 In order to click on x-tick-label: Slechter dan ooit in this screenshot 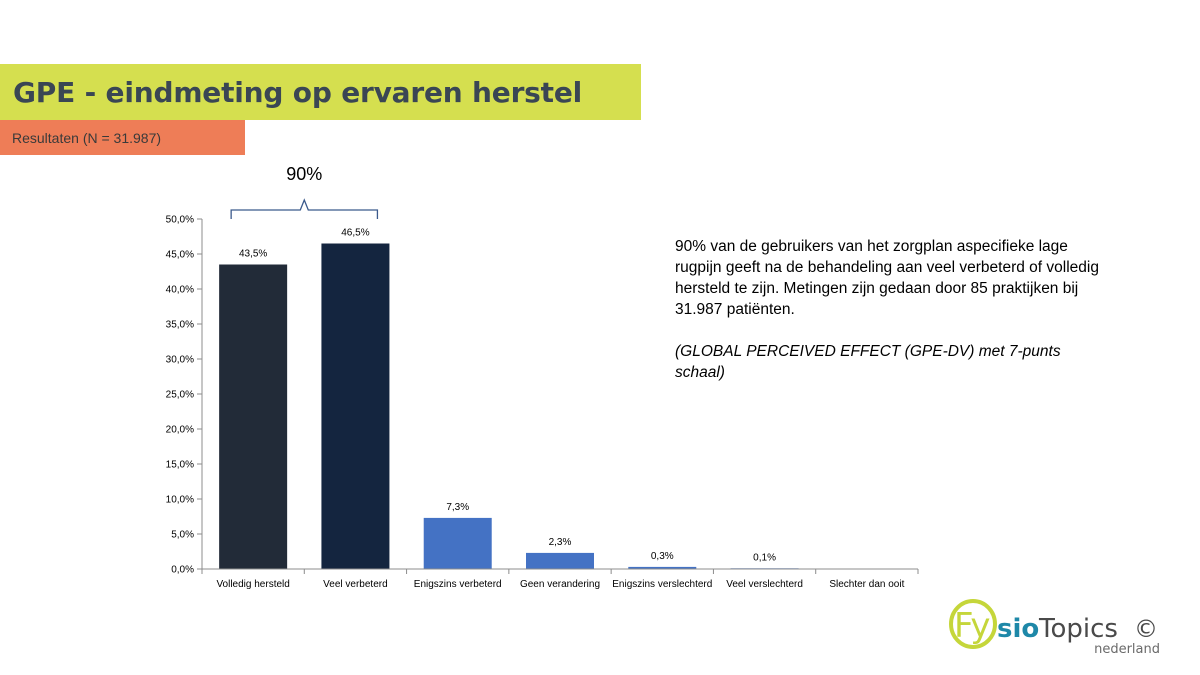, I will do `click(866, 584)`.